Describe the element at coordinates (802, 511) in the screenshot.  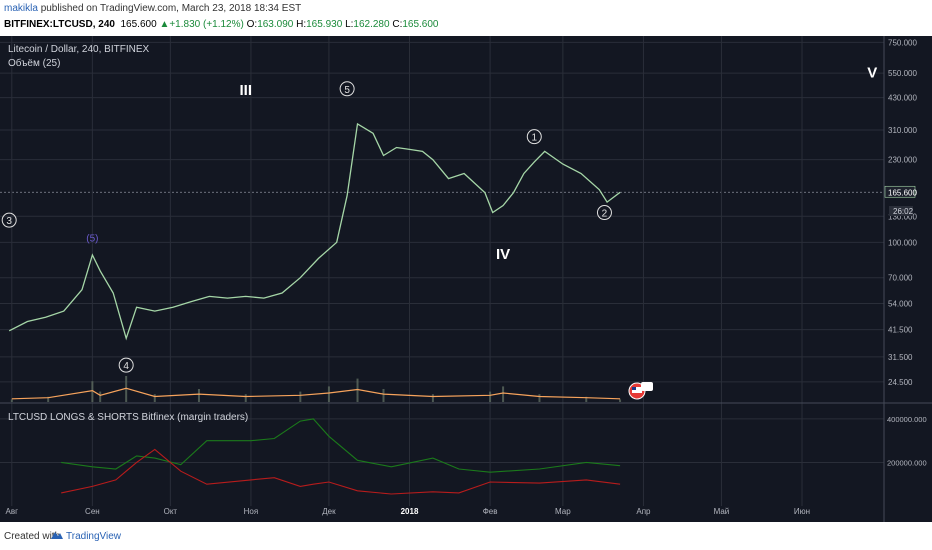
I see `time-tick-label: Июн` at that location.